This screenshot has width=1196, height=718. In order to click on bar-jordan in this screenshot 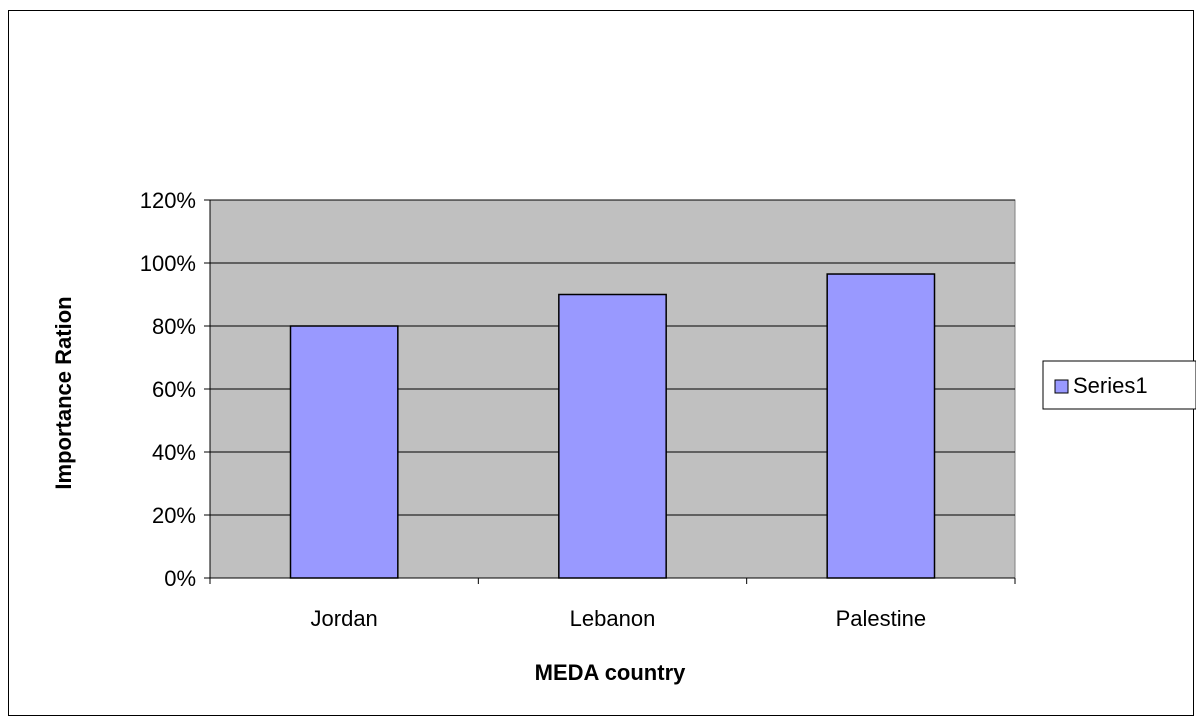, I will do `click(344, 452)`.